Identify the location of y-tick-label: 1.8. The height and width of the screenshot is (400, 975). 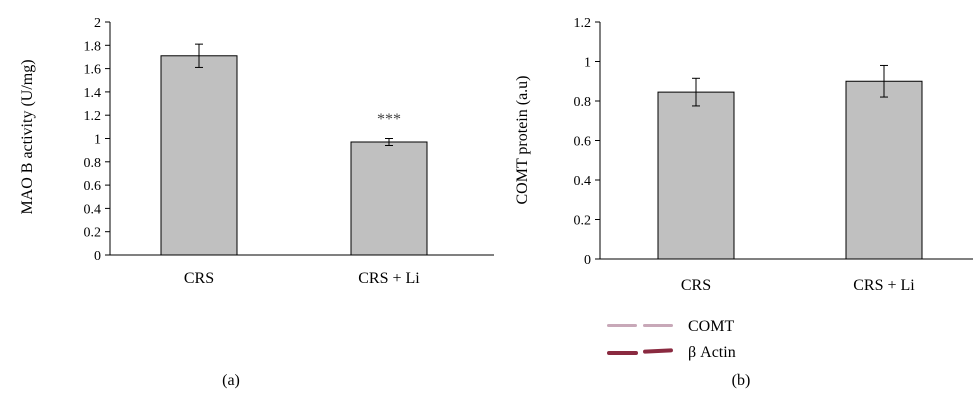
(93, 46).